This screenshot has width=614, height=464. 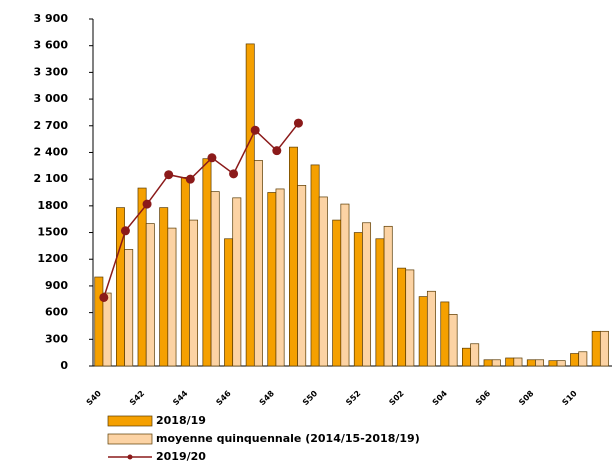 What do you see at coordinates (180, 398) in the screenshot?
I see `x-tick-label: S44` at bounding box center [180, 398].